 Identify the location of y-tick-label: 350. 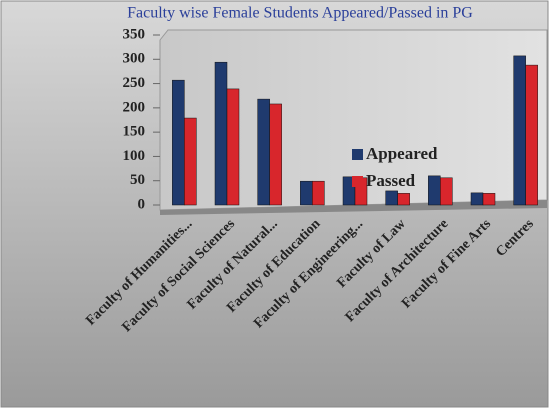
(134, 34).